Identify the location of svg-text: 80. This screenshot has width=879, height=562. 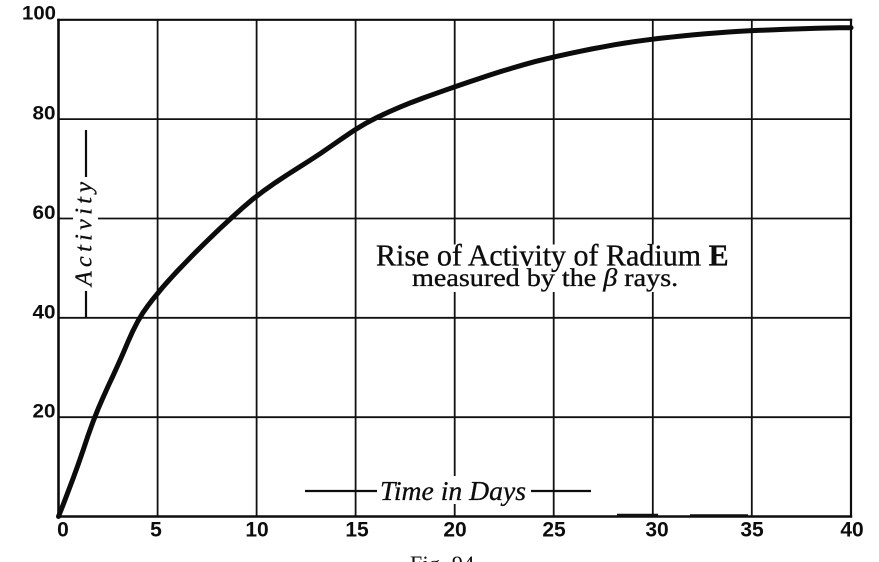
(44, 114).